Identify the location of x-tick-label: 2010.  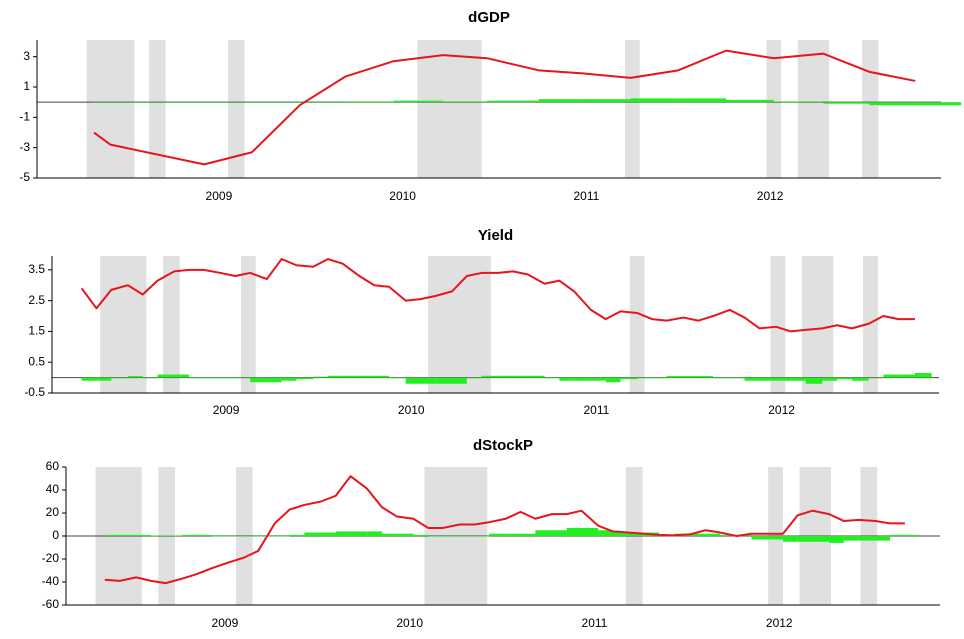
(409, 623).